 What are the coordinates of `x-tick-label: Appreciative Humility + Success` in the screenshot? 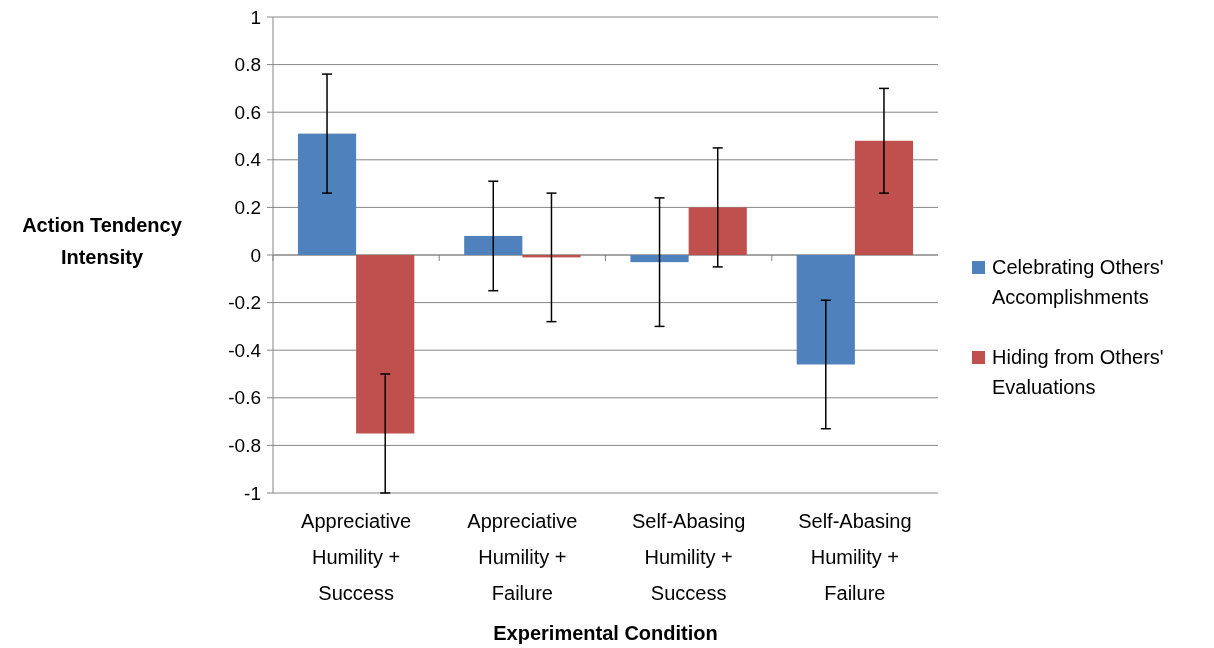 It's located at (356, 557).